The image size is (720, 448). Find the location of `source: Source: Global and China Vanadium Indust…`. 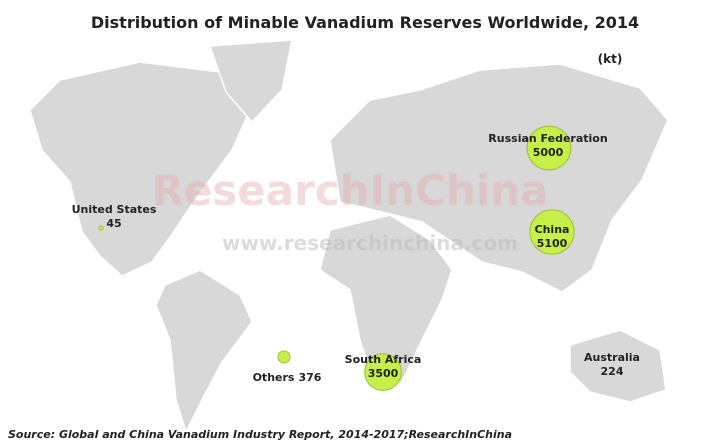

source: Source: Global and China Vanadium Indust… is located at coordinates (260, 434).